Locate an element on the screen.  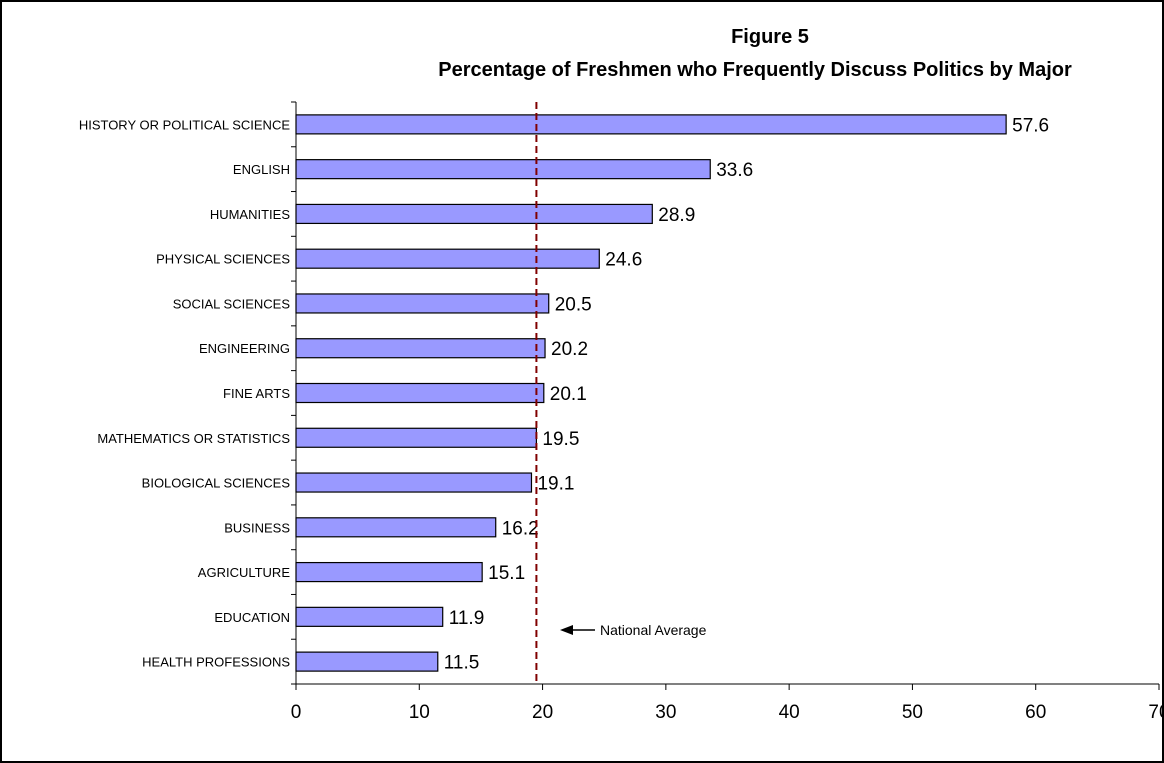
category-label: PHYSICAL SCIENCES is located at coordinates (223, 259).